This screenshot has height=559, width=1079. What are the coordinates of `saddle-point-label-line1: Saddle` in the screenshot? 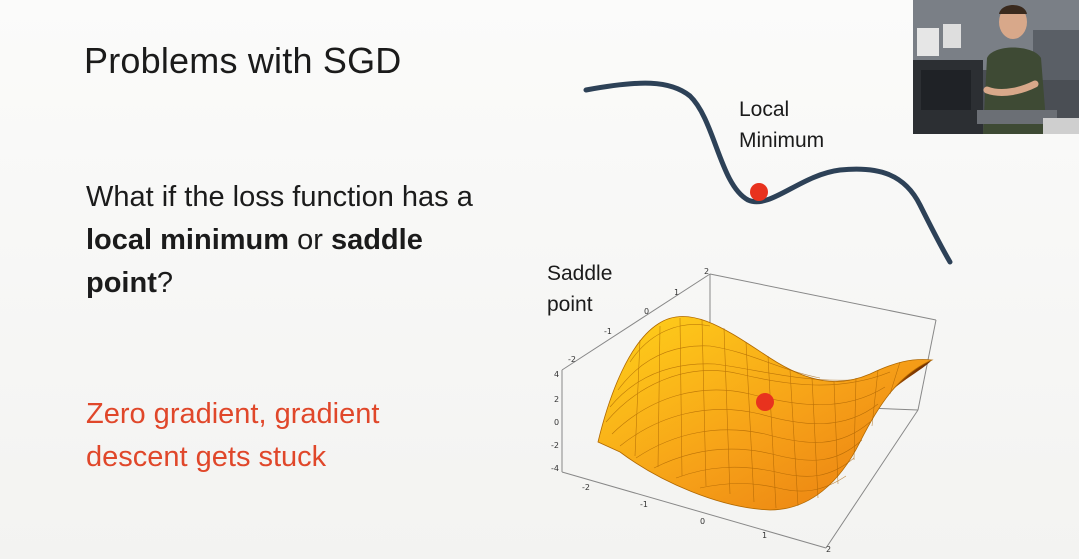 It's located at (580, 273).